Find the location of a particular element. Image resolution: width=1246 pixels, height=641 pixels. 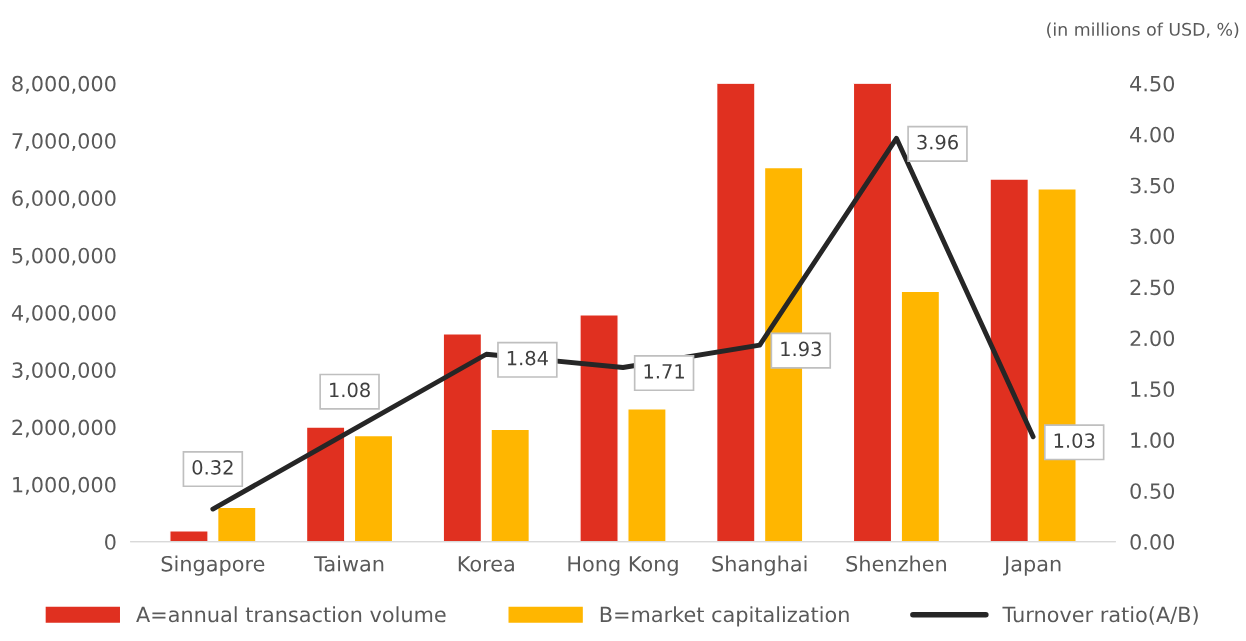

y-tick-label: 0 is located at coordinates (110, 542).